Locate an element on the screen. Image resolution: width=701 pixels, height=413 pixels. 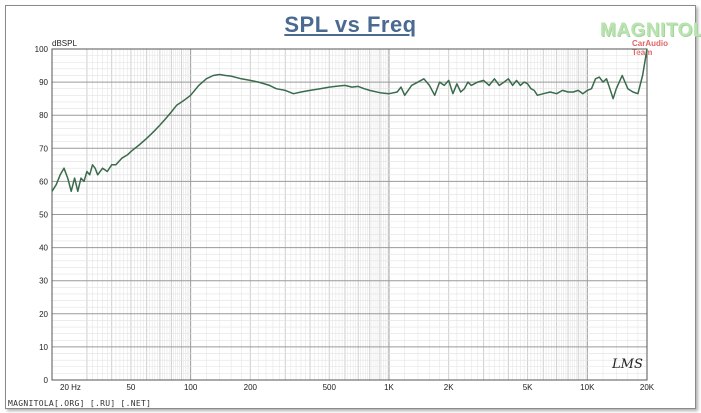
x-tick-label: 5K is located at coordinates (528, 387).